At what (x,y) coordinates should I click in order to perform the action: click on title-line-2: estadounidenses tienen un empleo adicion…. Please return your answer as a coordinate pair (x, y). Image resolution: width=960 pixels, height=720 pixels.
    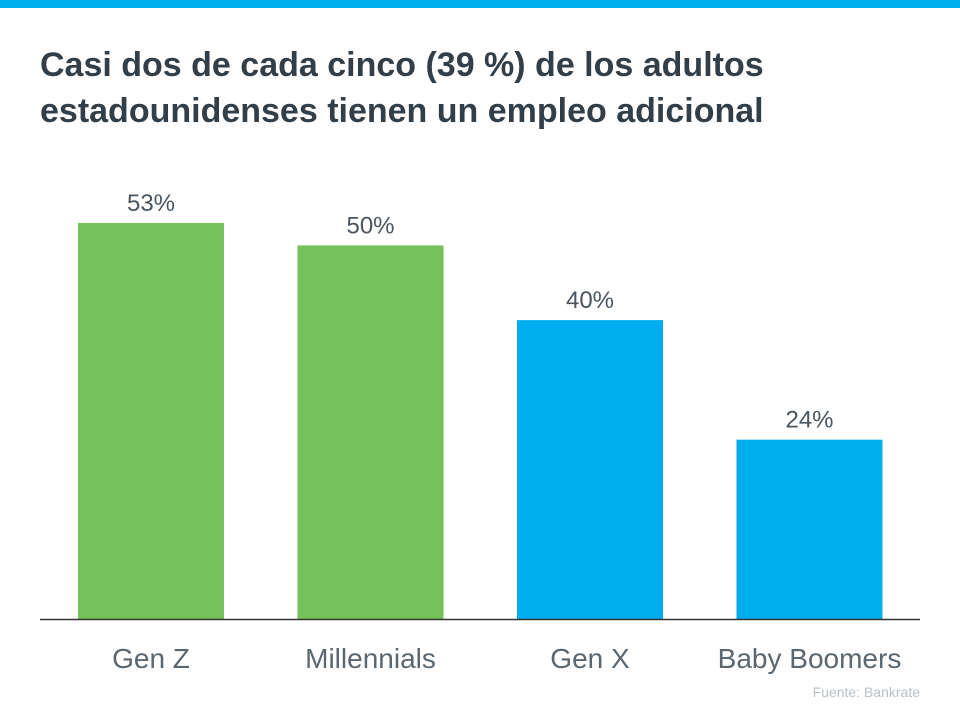
    Looking at the image, I should click on (402, 111).